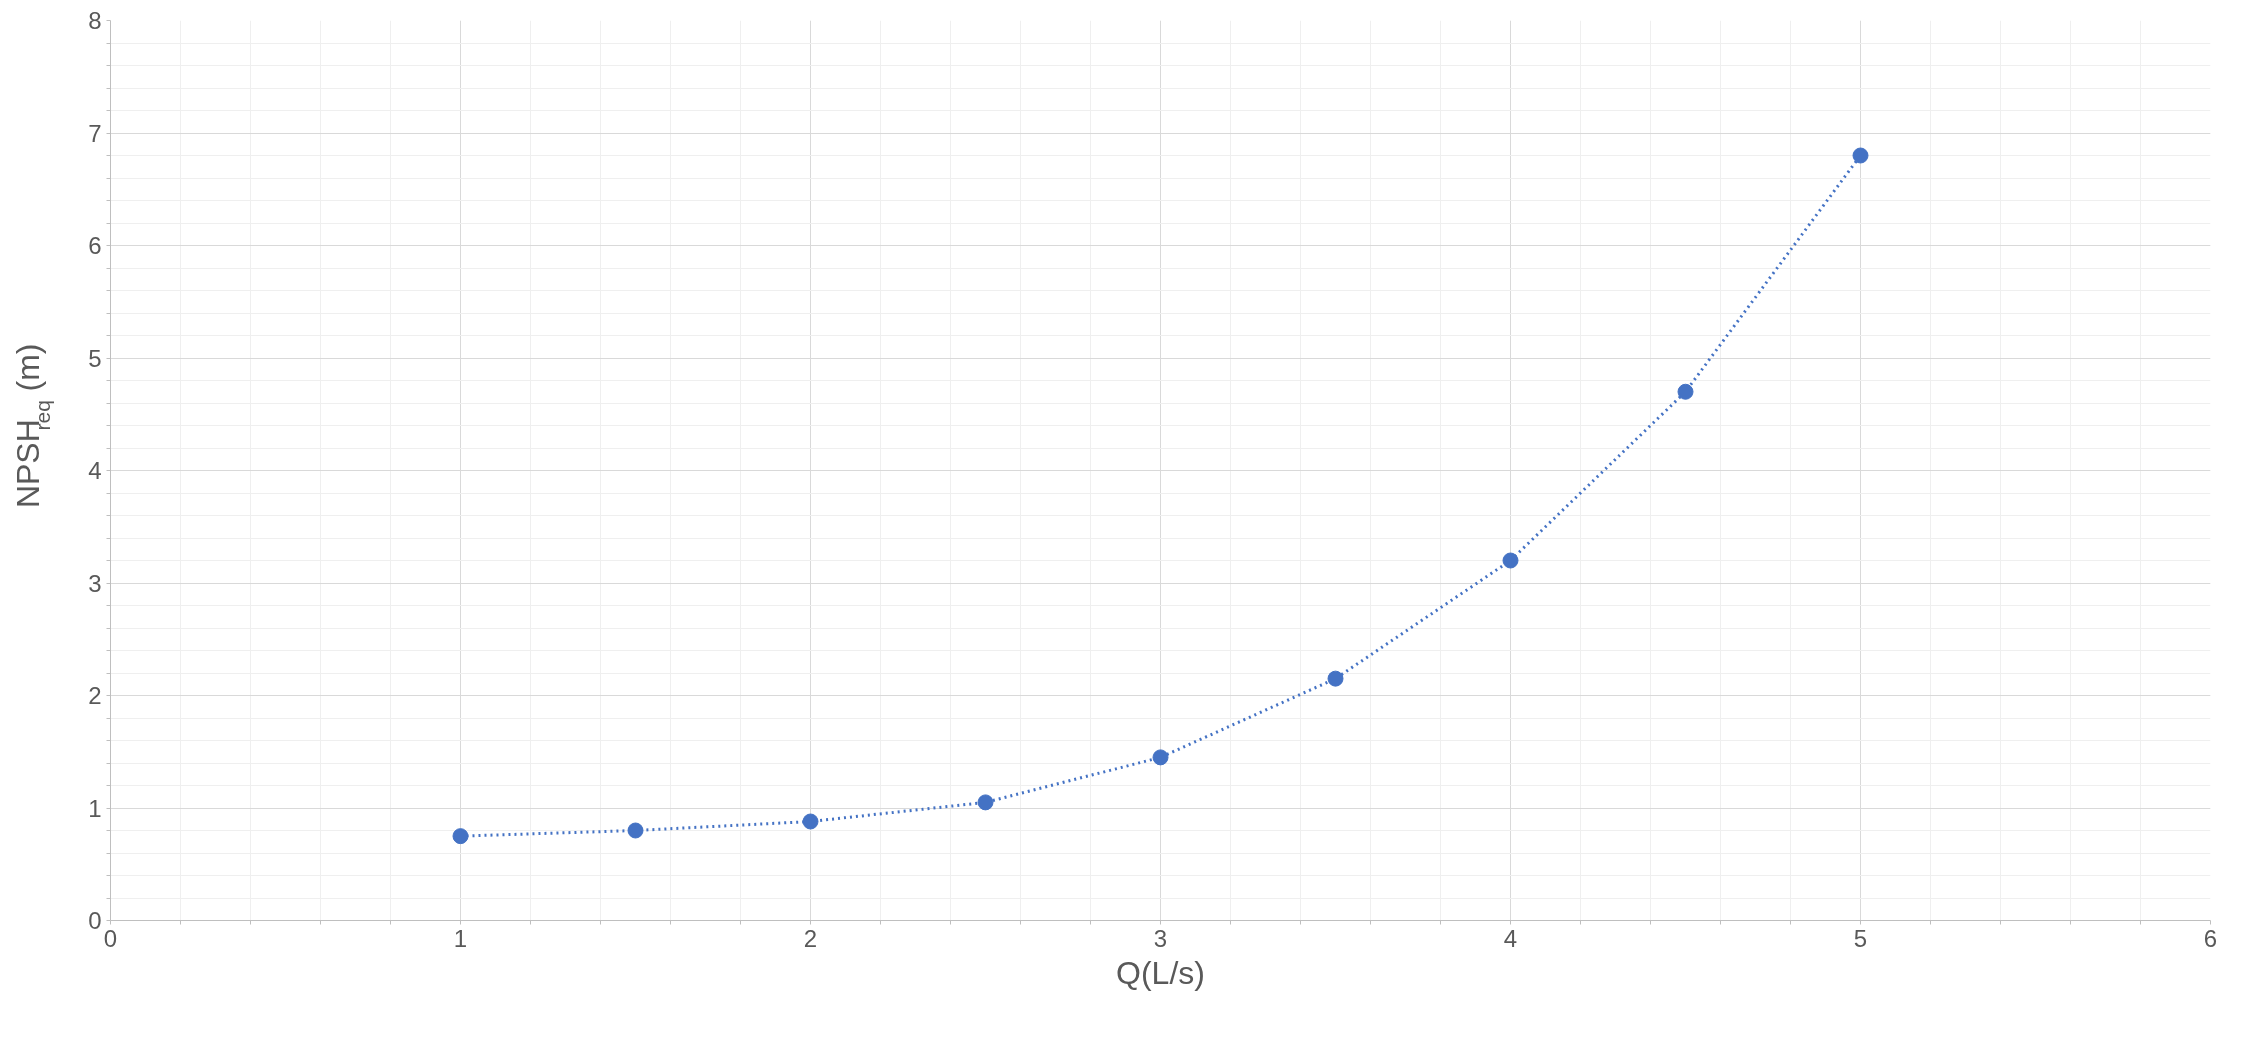 The width and height of the screenshot is (2264, 1043). I want to click on x-tick-label: 6, so click(2210, 938).